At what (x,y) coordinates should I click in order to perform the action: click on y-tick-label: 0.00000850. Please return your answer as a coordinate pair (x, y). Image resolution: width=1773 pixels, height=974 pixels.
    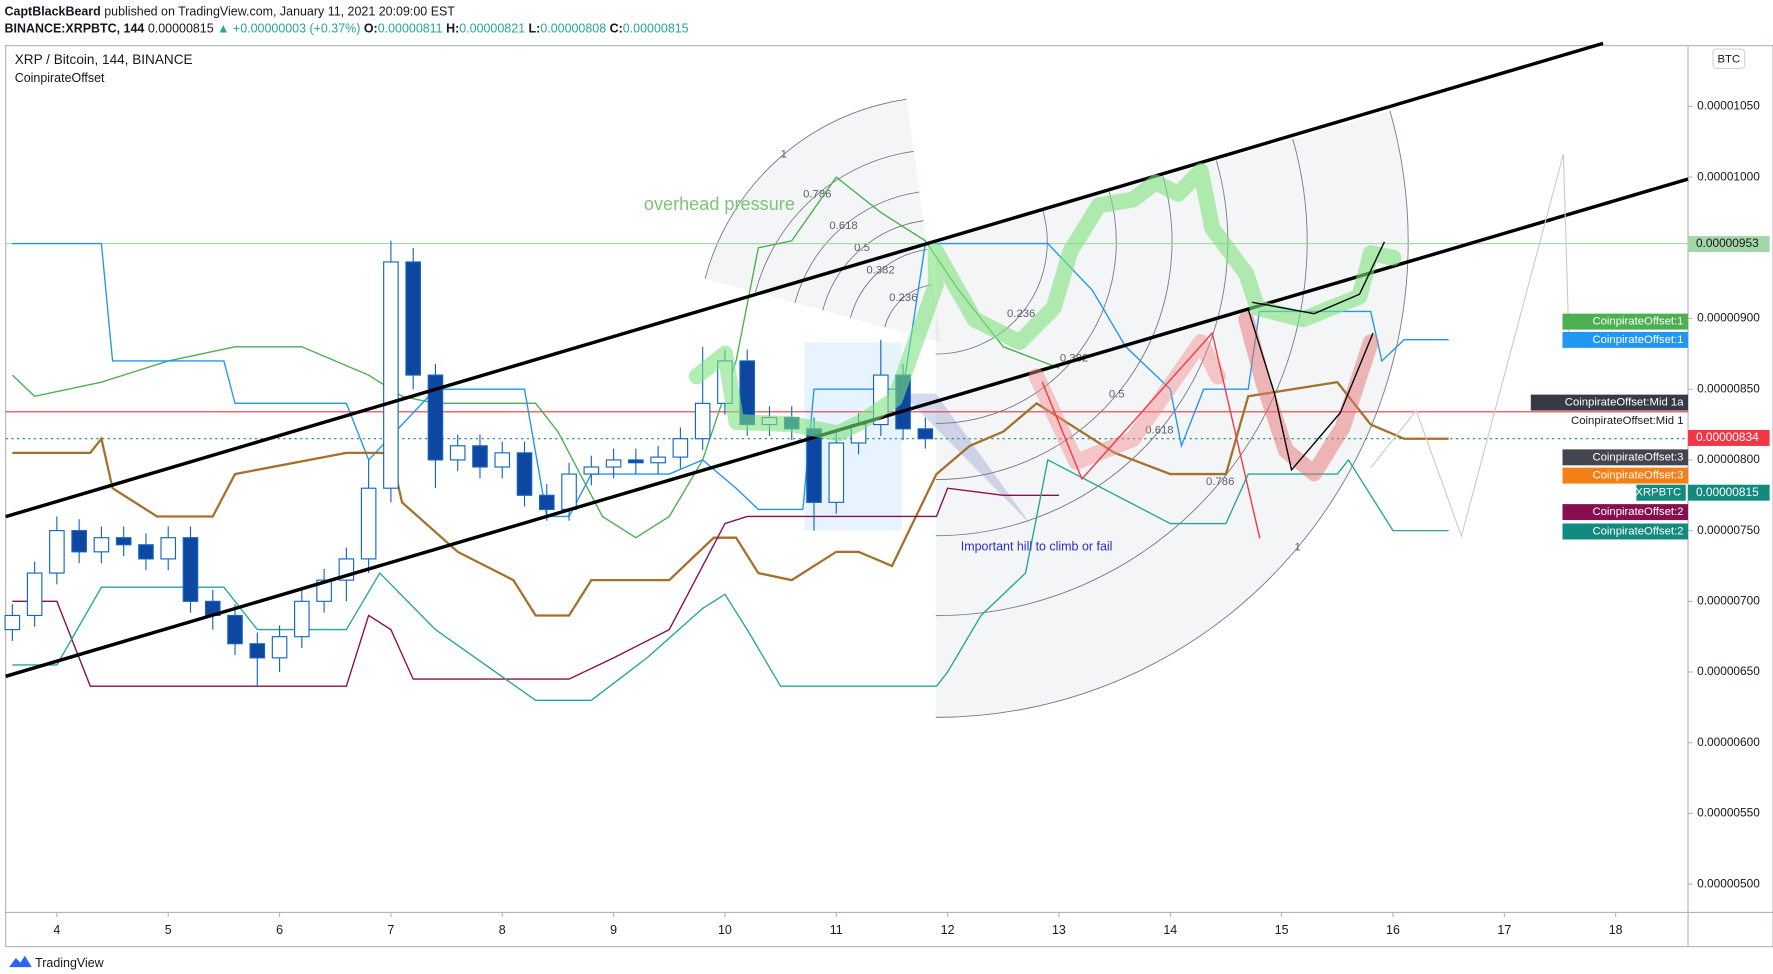
    Looking at the image, I should click on (1728, 388).